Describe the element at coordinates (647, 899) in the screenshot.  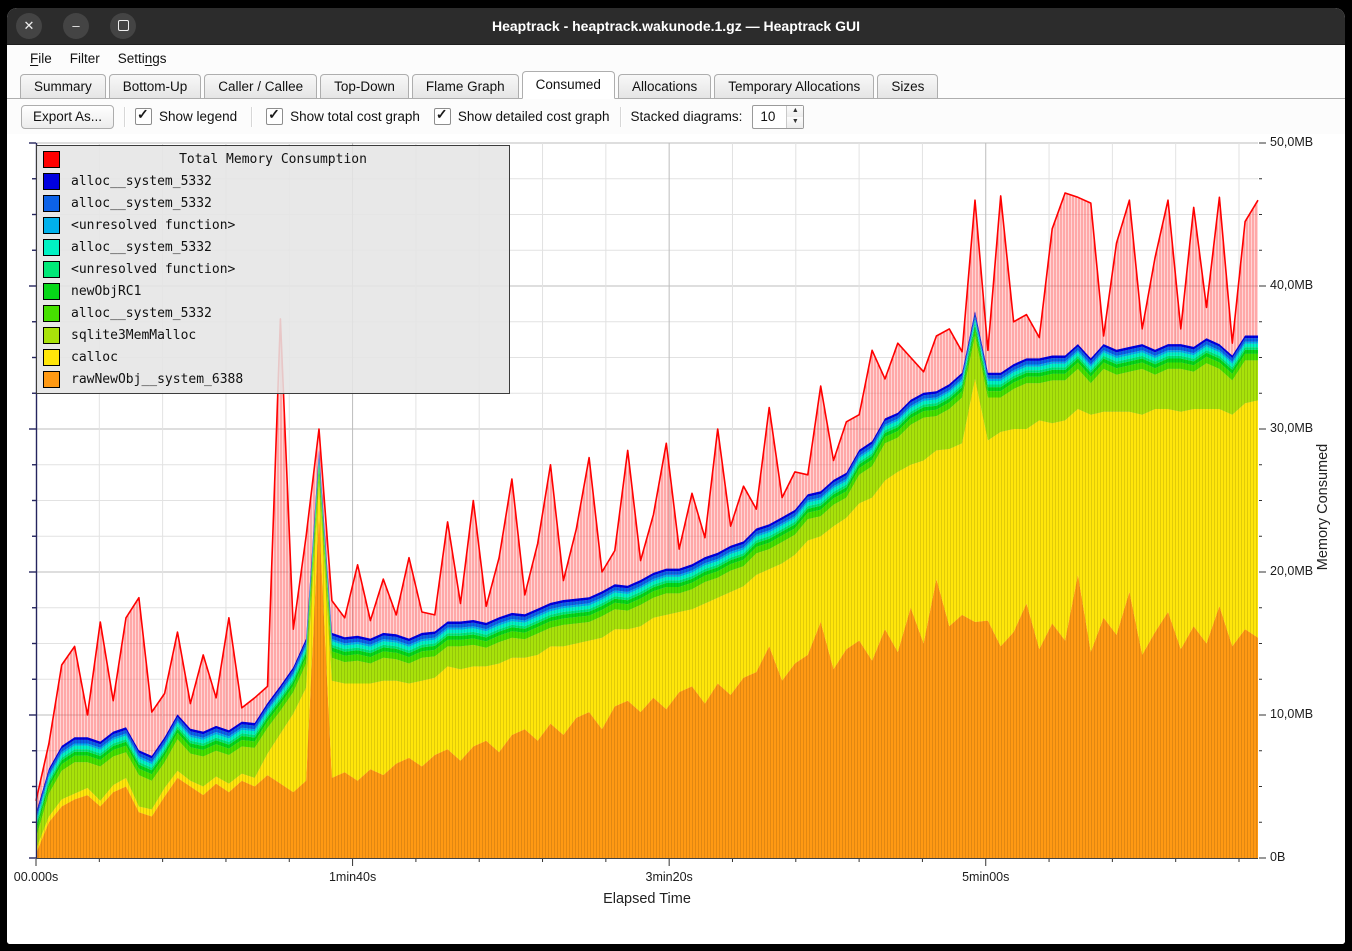
I see `x-axis-title: Elapsed Time` at that location.